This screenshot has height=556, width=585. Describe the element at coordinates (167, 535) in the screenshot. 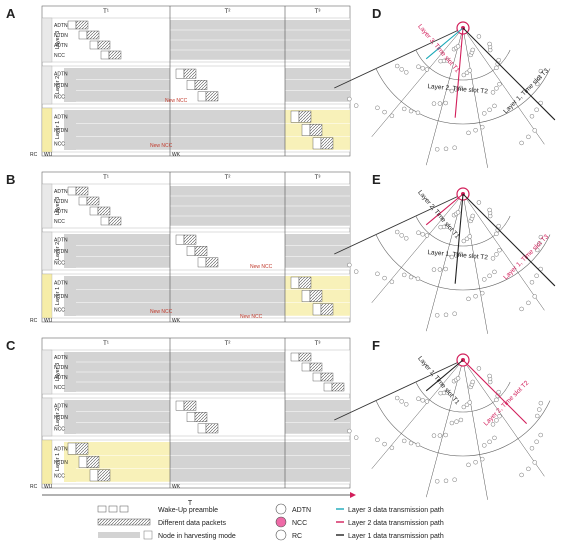

I see `legend-item-left: Node in harvesting mode` at that location.